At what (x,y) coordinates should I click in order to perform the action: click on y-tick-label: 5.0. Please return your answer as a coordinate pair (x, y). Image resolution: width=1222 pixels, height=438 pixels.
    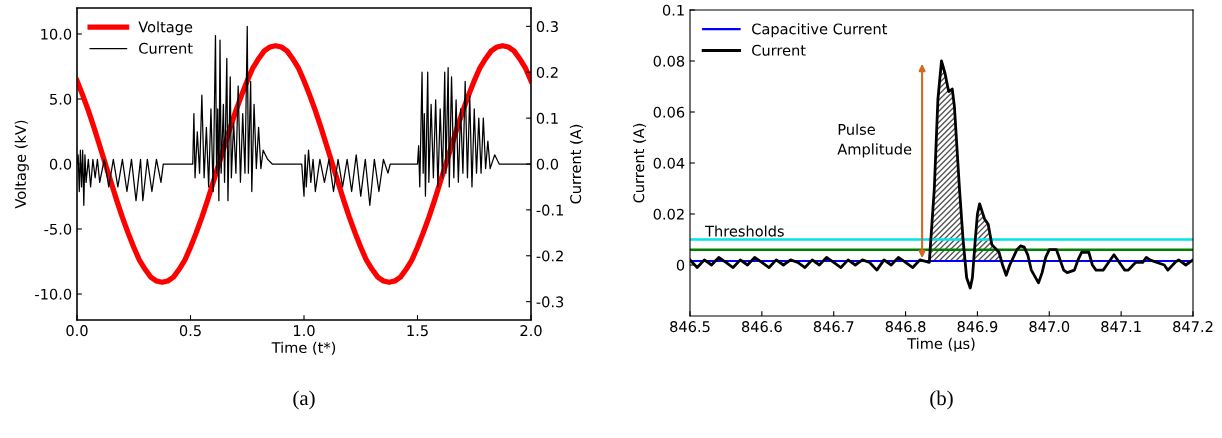
    Looking at the image, I should click on (61, 99).